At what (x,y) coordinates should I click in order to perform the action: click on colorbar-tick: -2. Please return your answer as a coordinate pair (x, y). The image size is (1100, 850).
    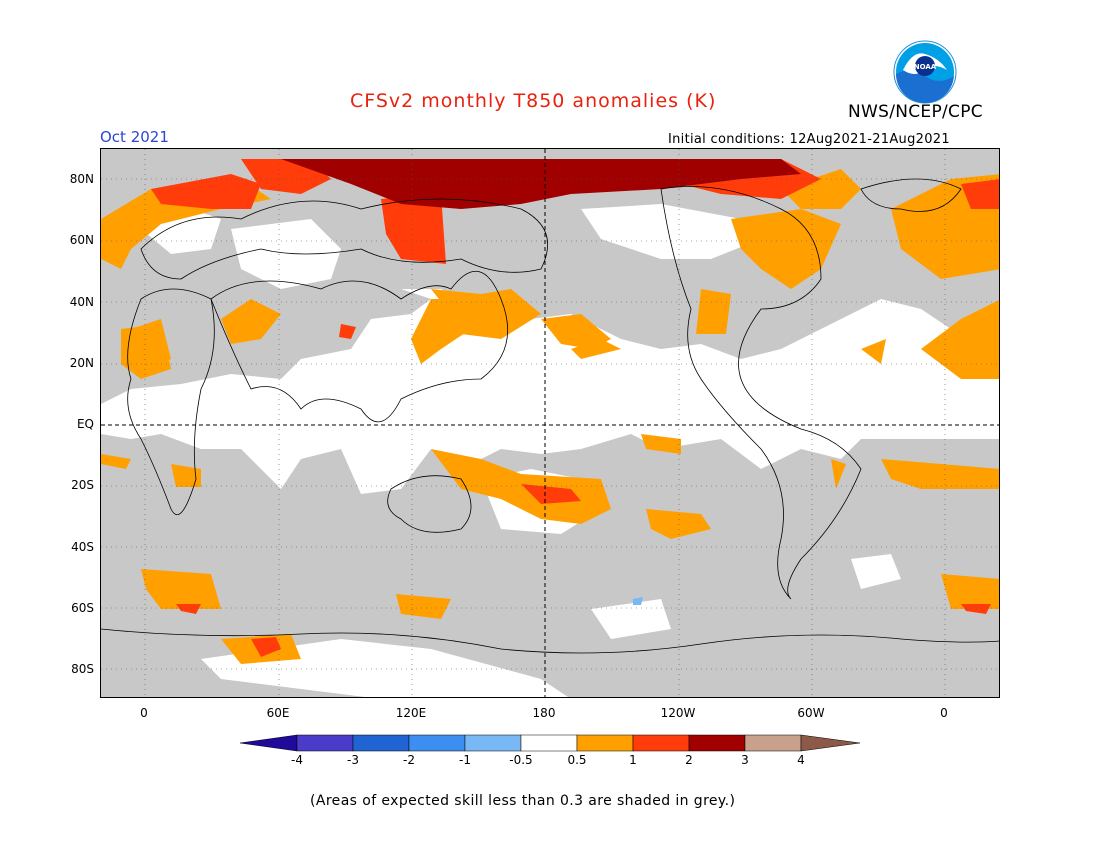
    Looking at the image, I should click on (409, 760).